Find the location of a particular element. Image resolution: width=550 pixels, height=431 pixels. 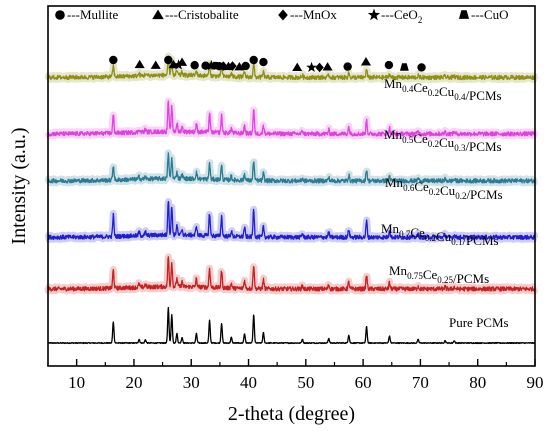

legend-entry-trapezoid: ---CuO is located at coordinates (483, 14).